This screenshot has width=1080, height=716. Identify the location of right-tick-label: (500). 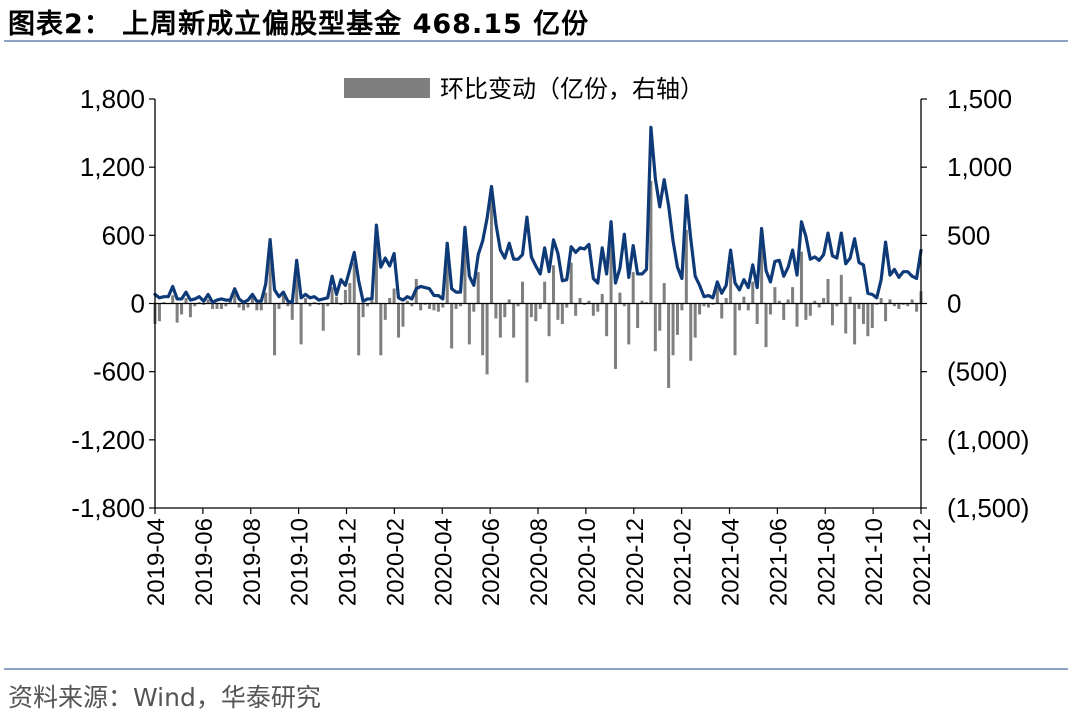
(977, 372).